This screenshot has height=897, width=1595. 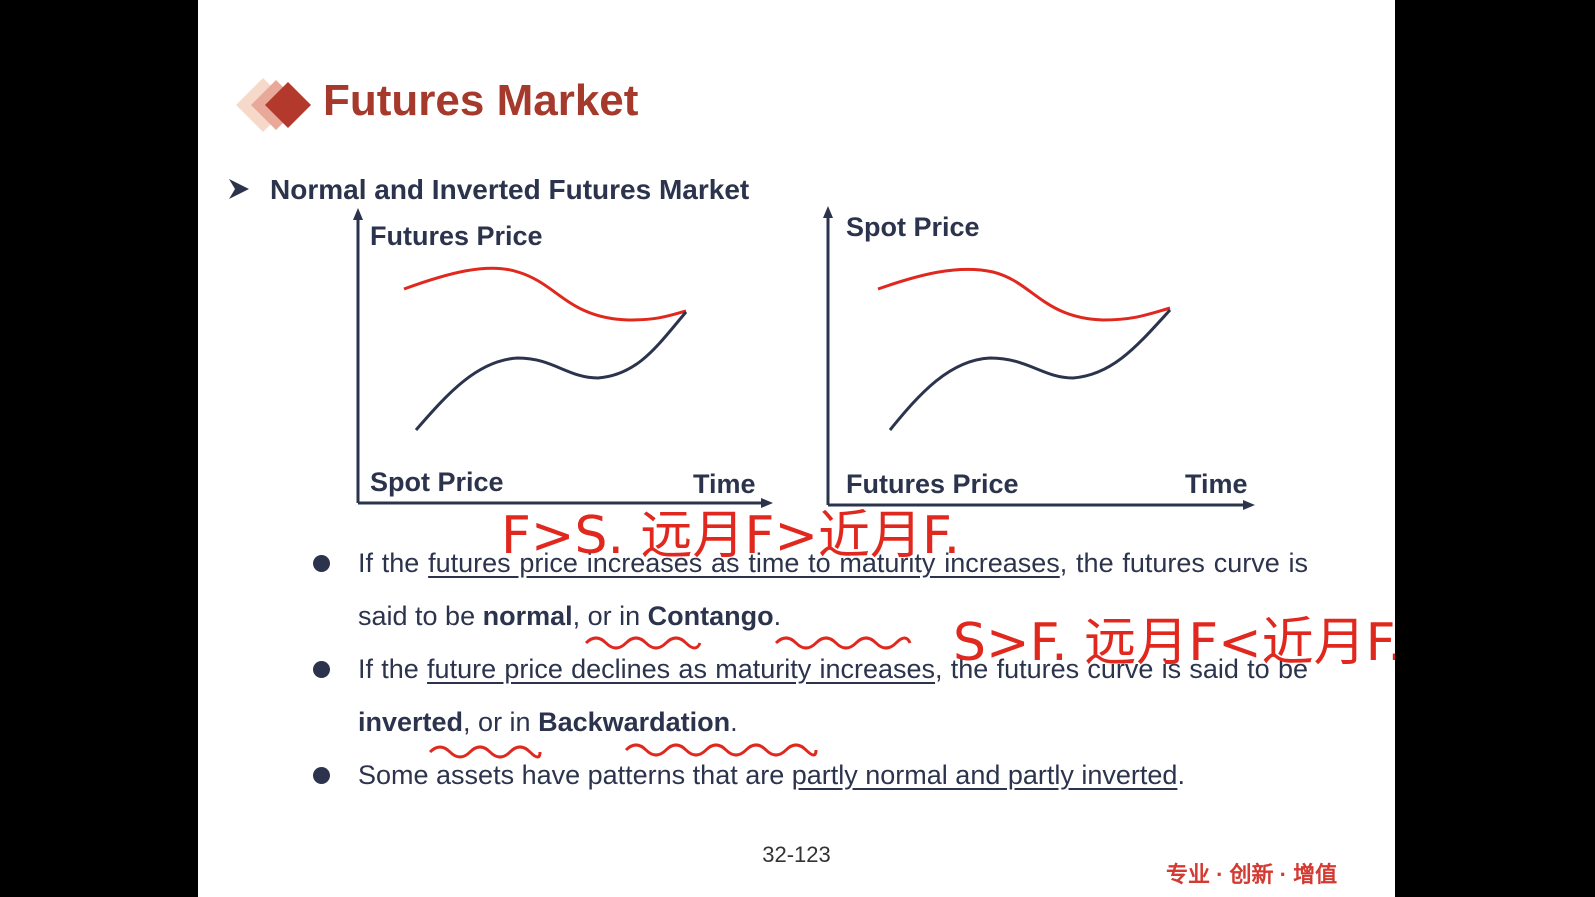 What do you see at coordinates (767, 503) in the screenshot?
I see `left-x-axis-arrow-icon` at bounding box center [767, 503].